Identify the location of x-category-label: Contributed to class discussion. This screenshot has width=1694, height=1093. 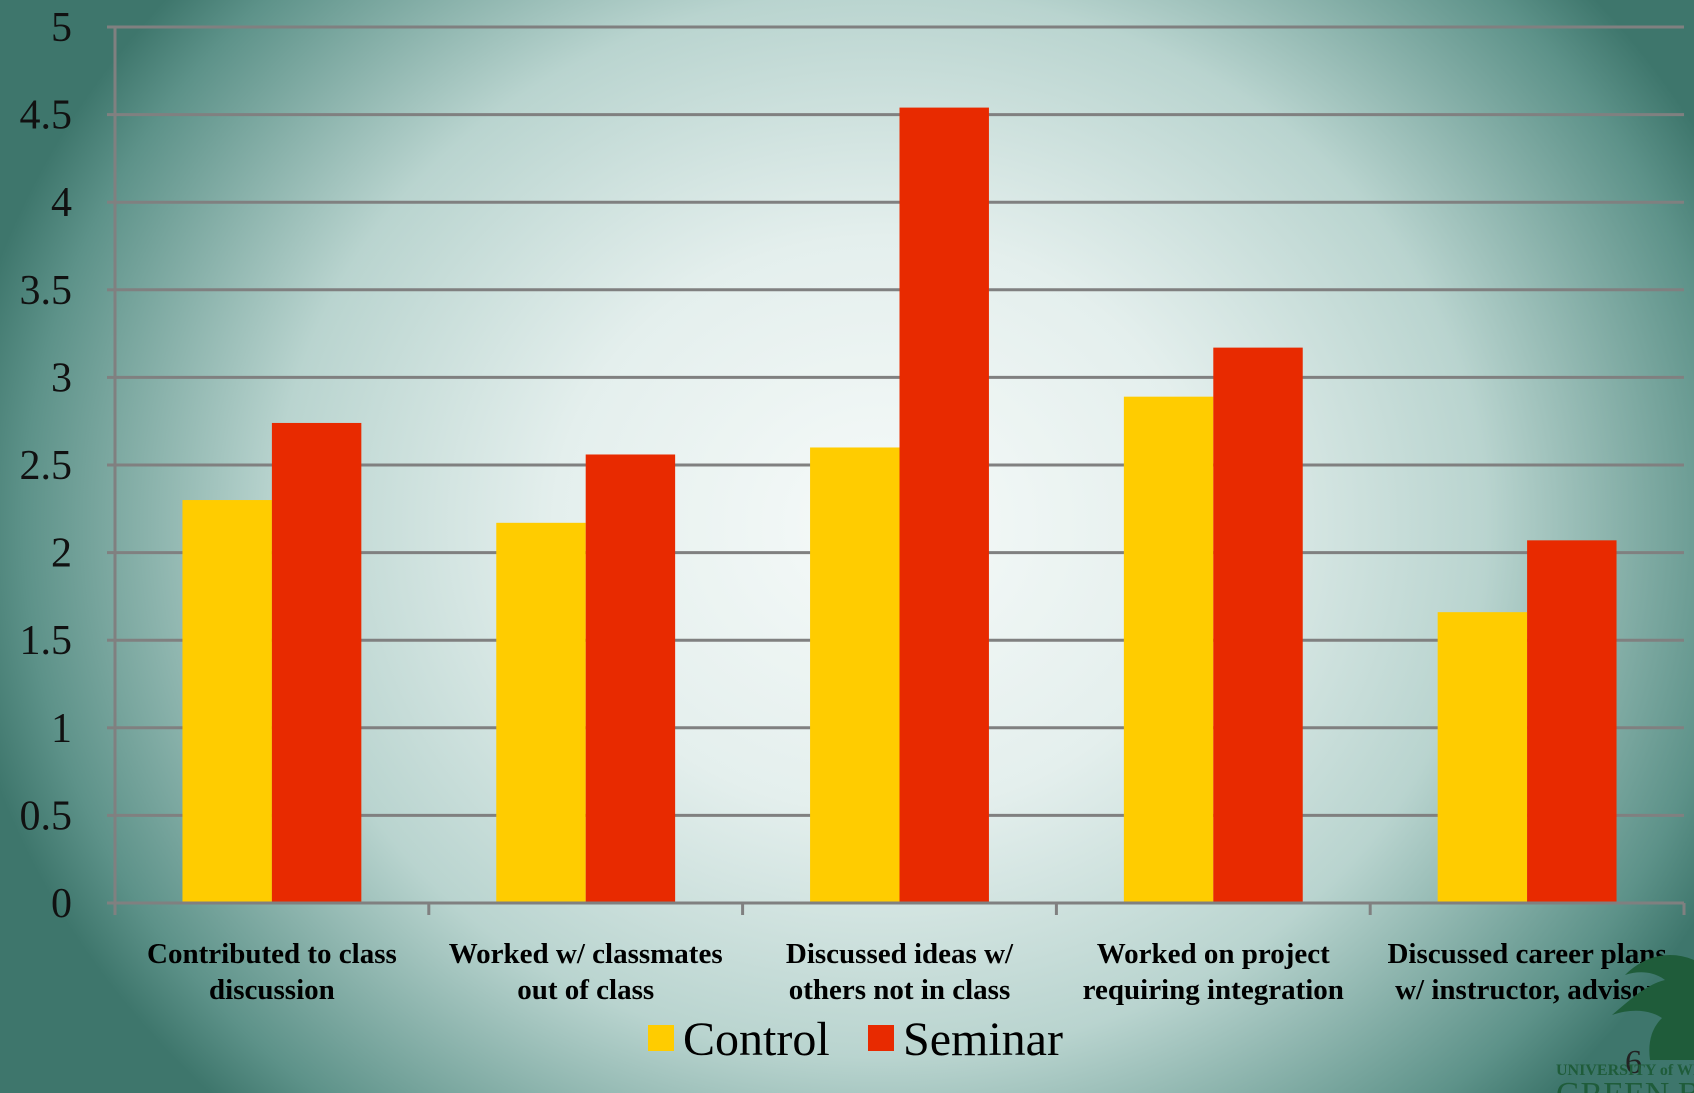
(272, 972).